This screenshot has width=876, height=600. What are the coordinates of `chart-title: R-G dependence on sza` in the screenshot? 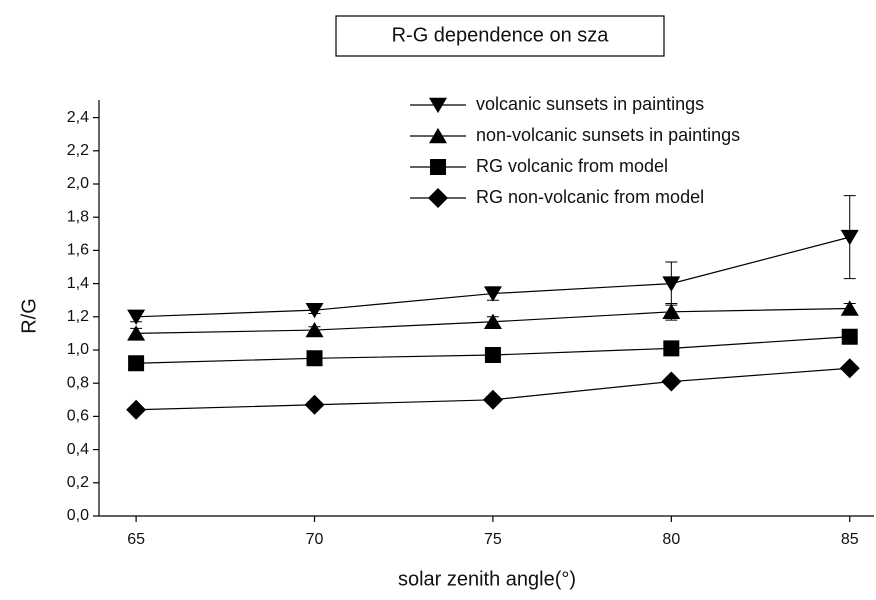 It's located at (501, 35).